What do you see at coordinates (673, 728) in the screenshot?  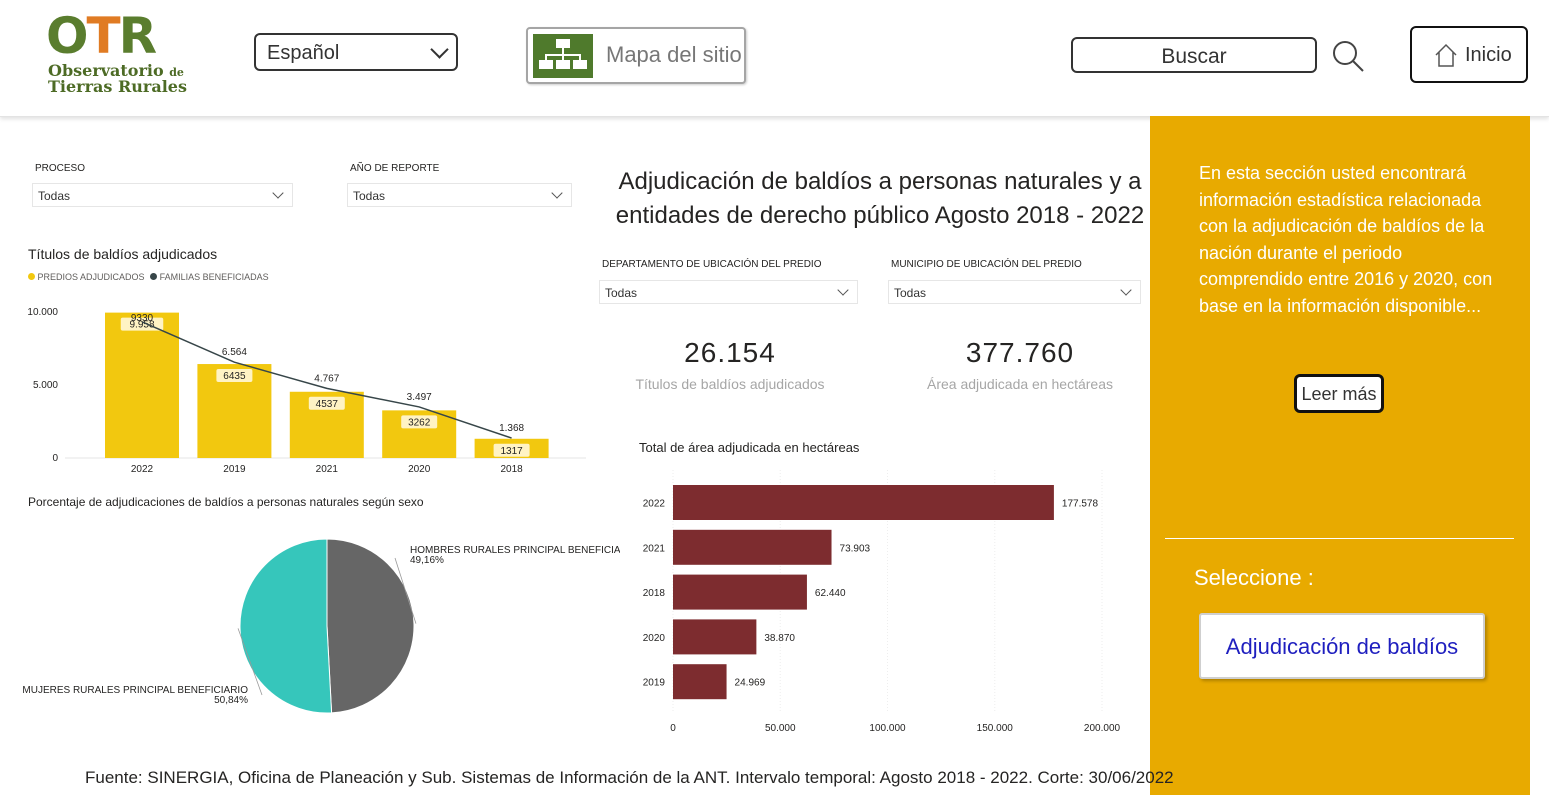 I see `x-tick-label: 0` at bounding box center [673, 728].